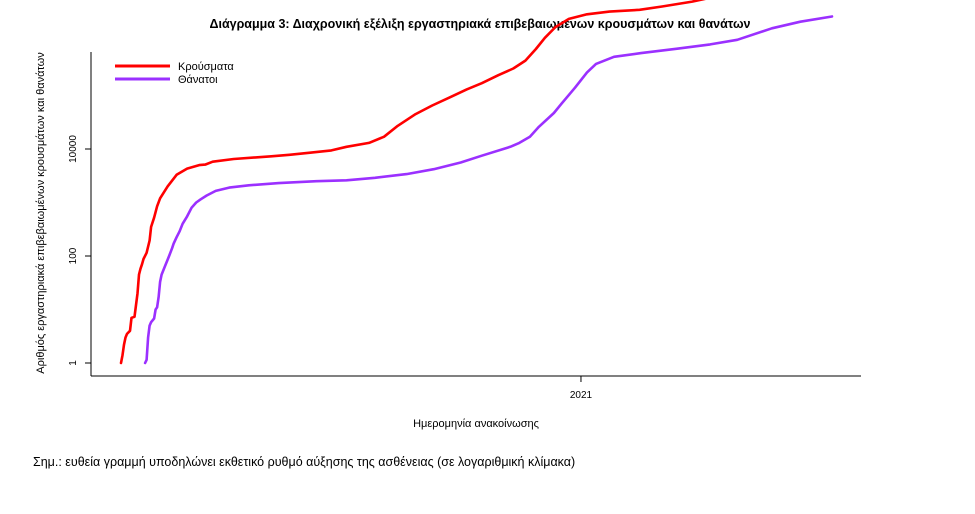 This screenshot has width=975, height=514. Describe the element at coordinates (73, 149) in the screenshot. I see `y-tick-label: 10000` at that location.